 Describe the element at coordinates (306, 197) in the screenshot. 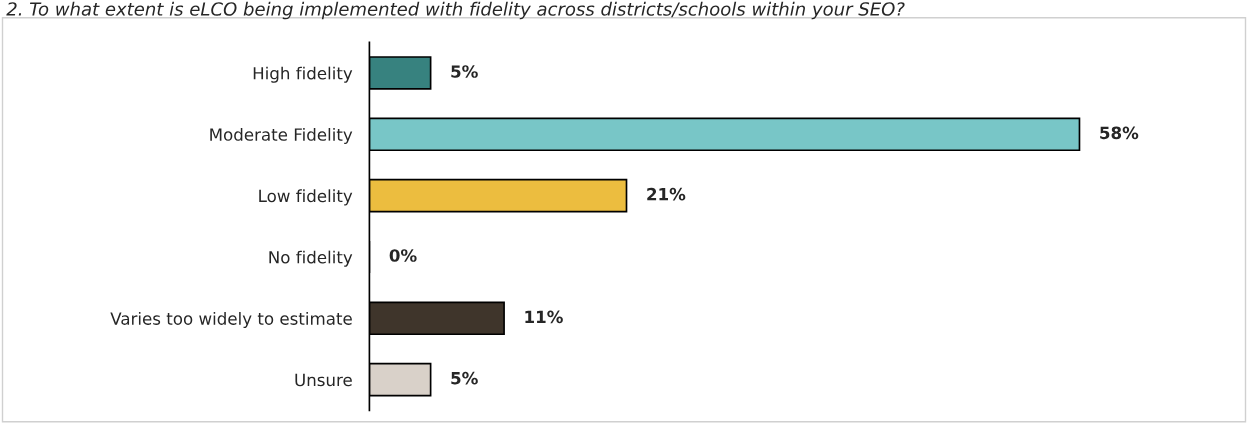

I see `y-tick-label: Low fidelity` at that location.